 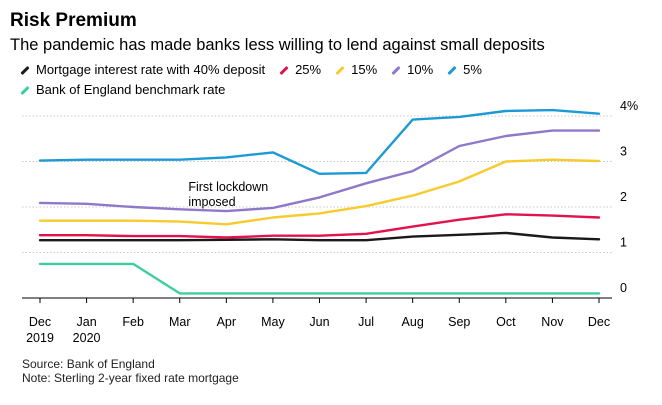 What do you see at coordinates (320, 90) in the screenshot?
I see `legend-row: Bank of England benchmark rate` at bounding box center [320, 90].